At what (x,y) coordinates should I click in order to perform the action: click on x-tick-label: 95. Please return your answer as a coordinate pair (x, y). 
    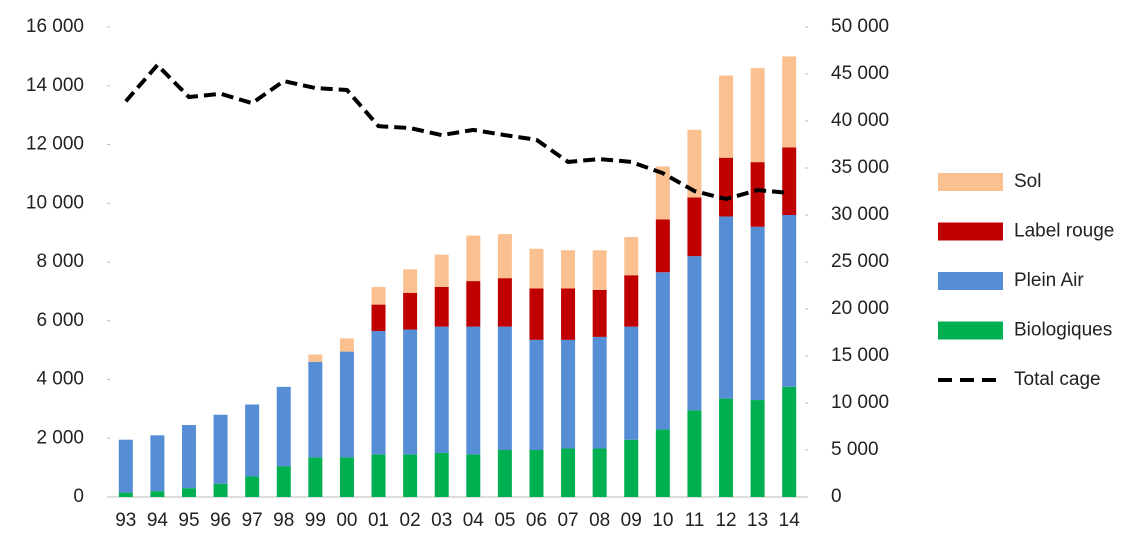
    Looking at the image, I should click on (188, 520).